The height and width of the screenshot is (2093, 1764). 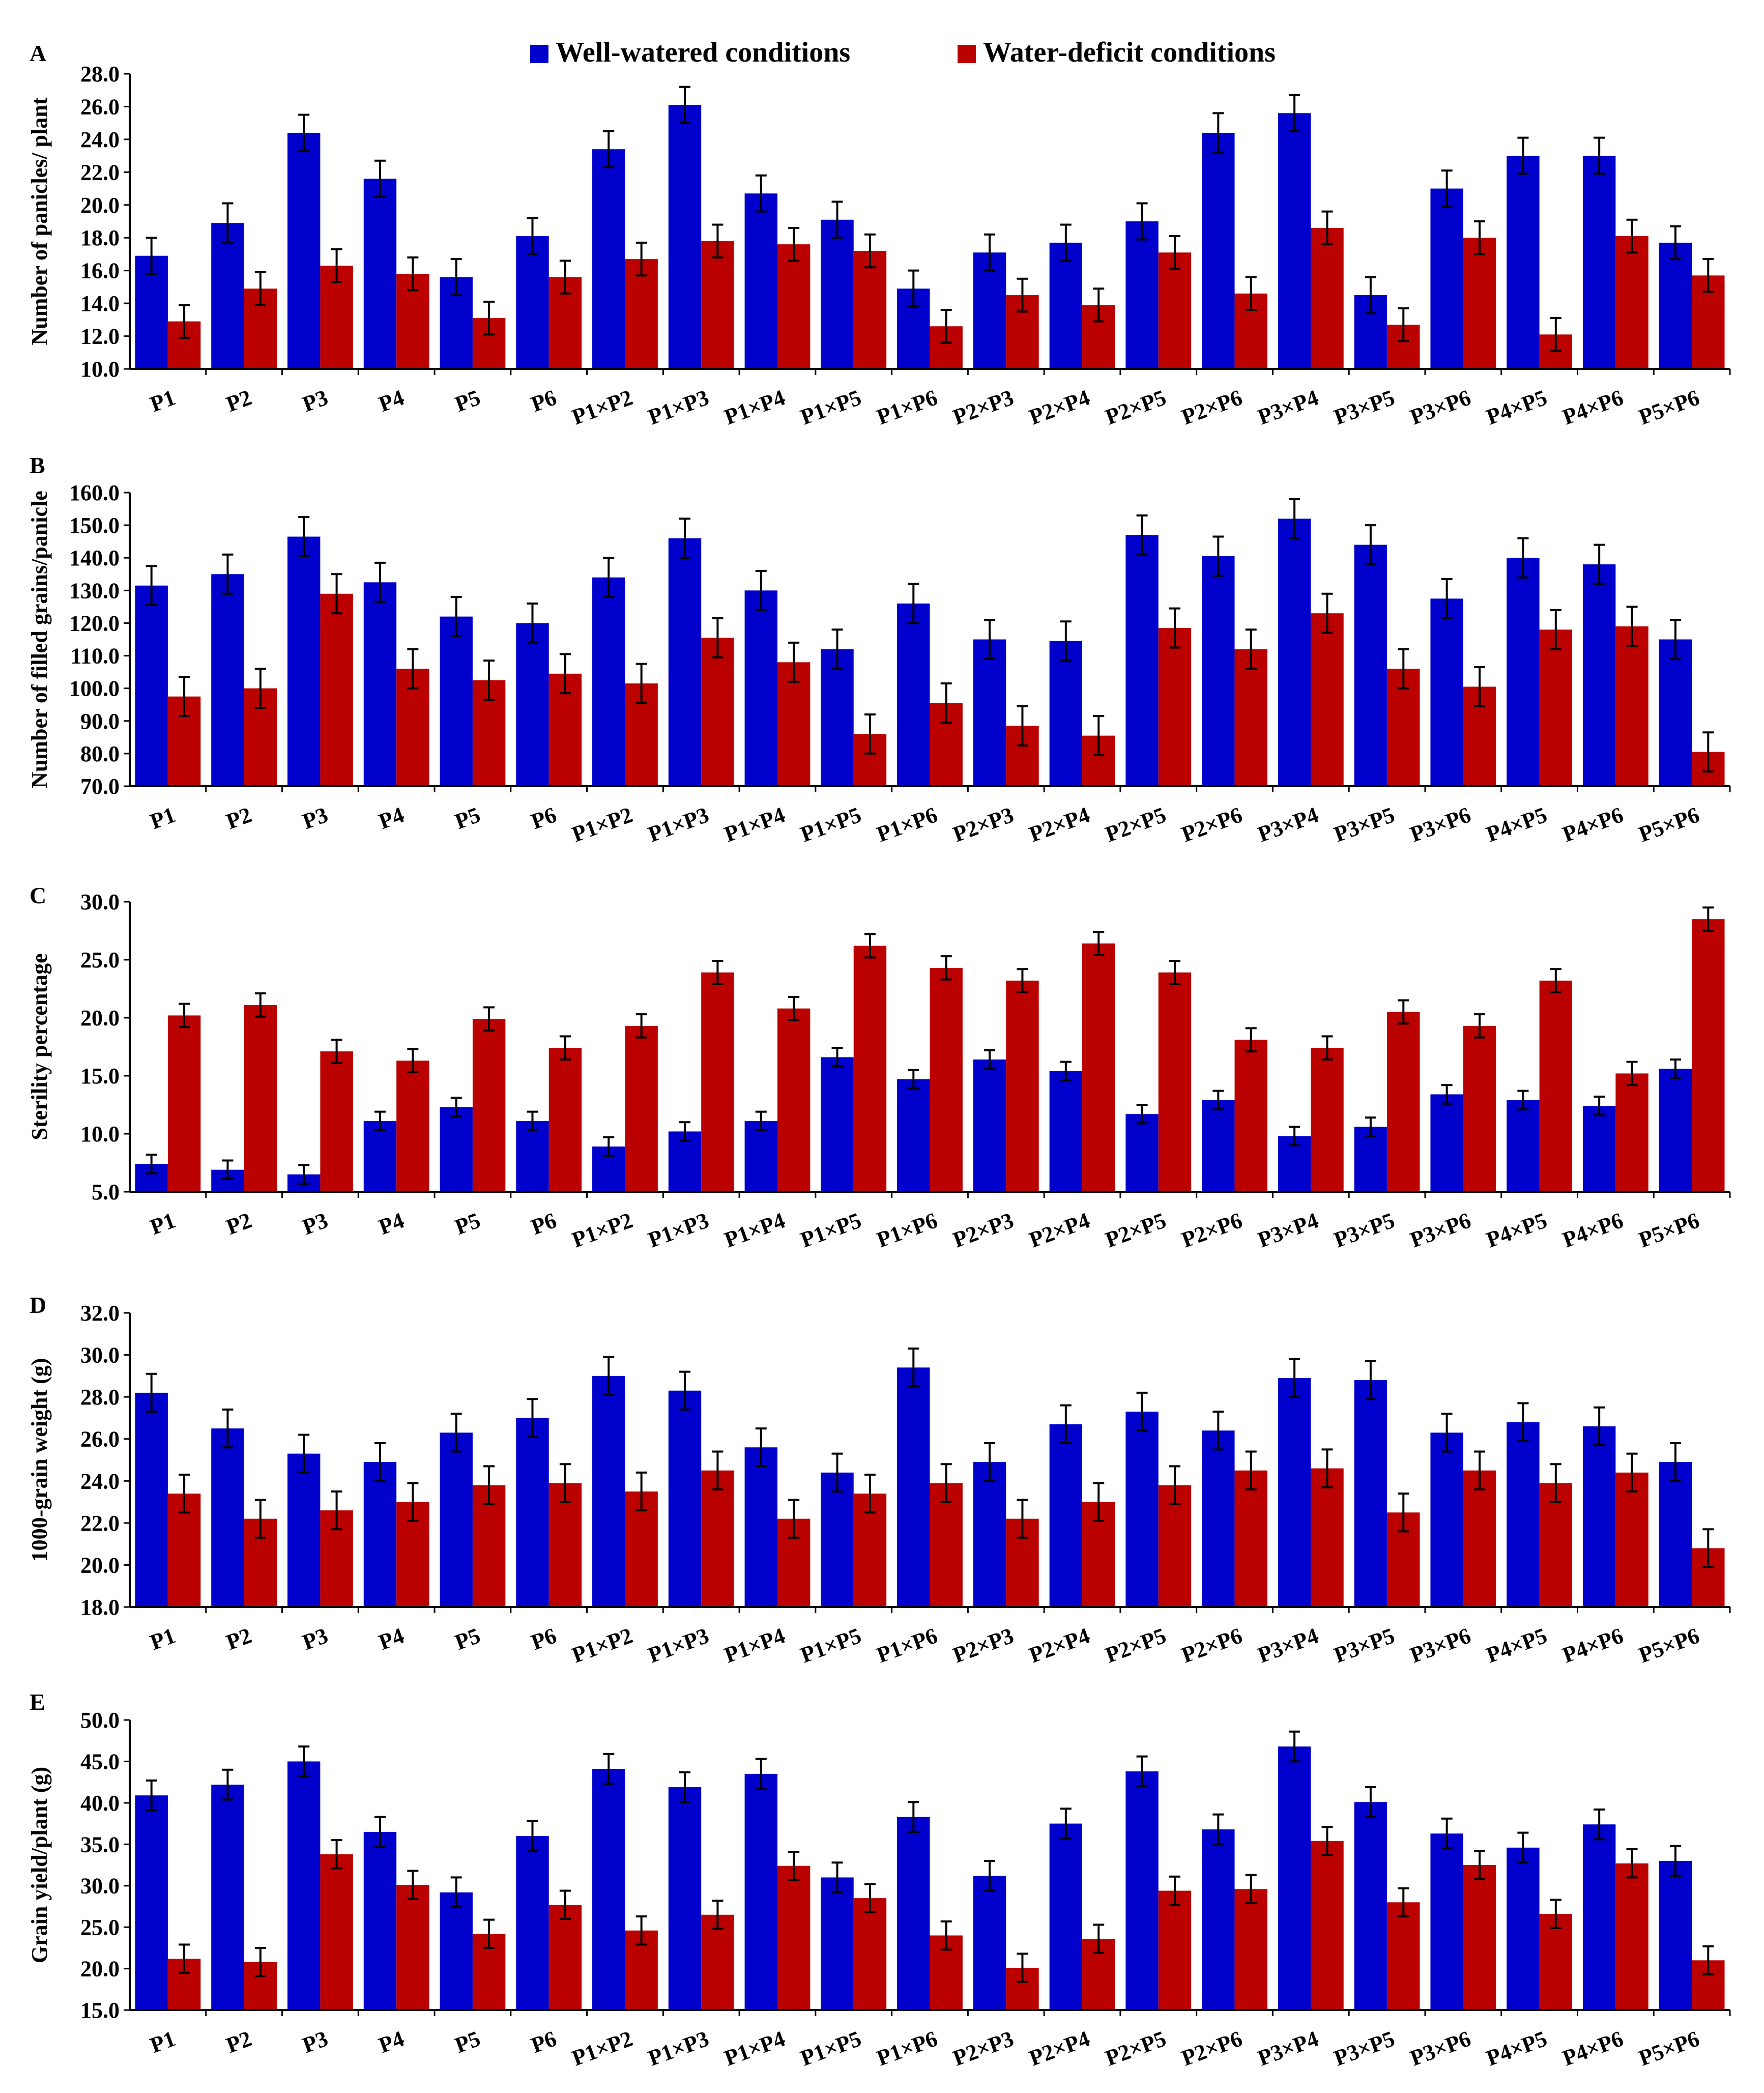 What do you see at coordinates (95, 656) in the screenshot?
I see `y-tick-label: 110.0` at bounding box center [95, 656].